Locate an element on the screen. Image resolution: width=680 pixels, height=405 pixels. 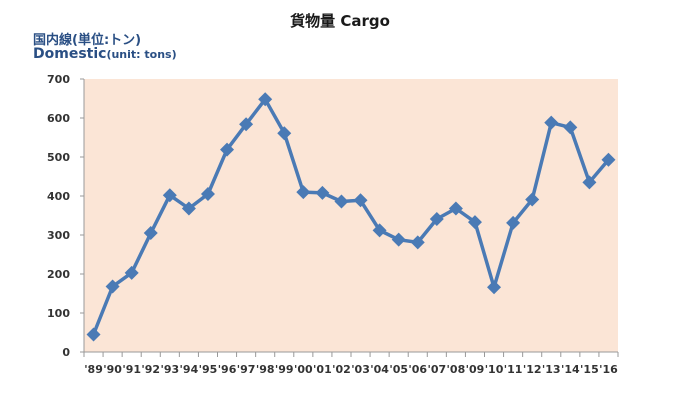
x-tick-label: '12 is located at coordinates (532, 369).